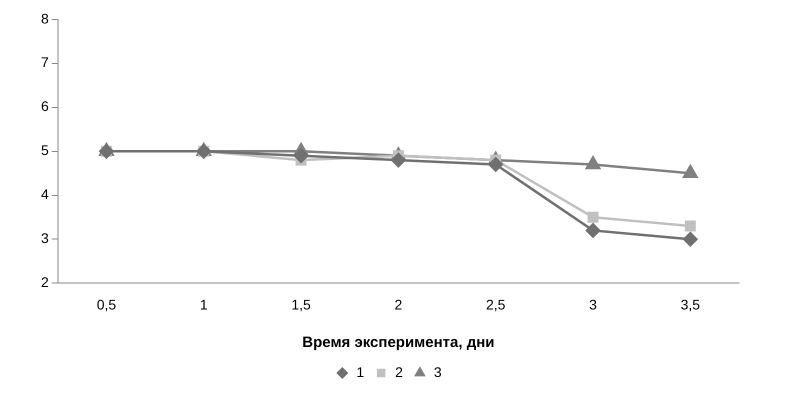 This screenshot has height=398, width=807. I want to click on x-tick-label: 3,5, so click(690, 304).